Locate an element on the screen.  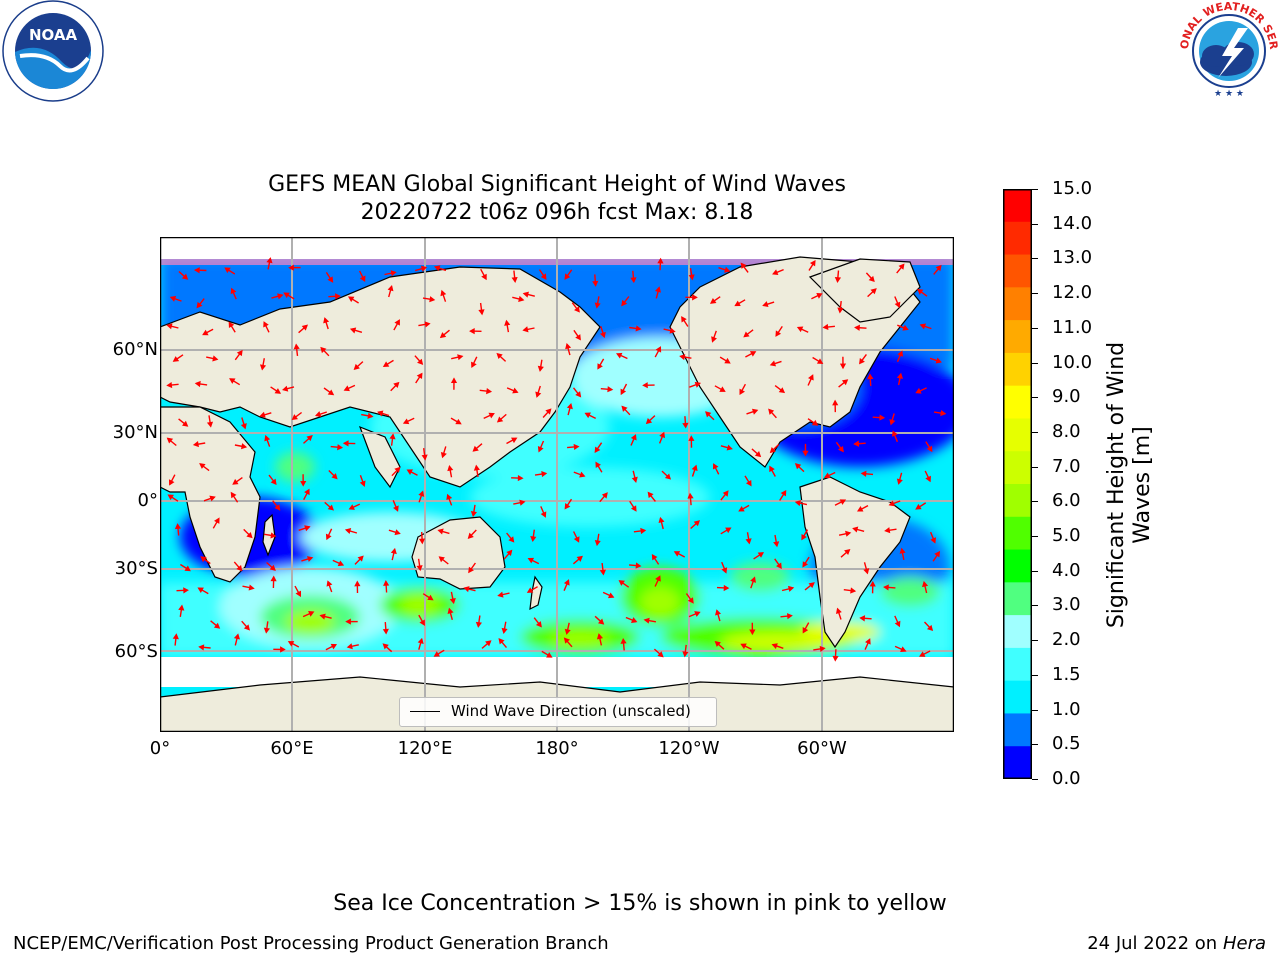
colorbar-tick-label: 13.0 is located at coordinates (1072, 258).